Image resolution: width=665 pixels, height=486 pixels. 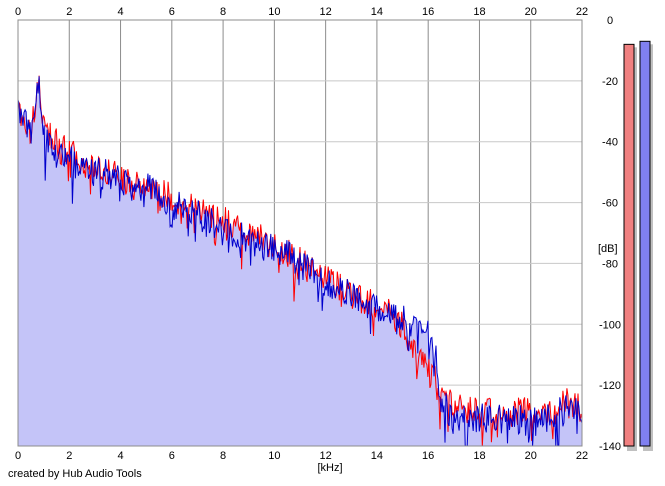 What do you see at coordinates (172, 456) in the screenshot?
I see `x-tick-label: 6` at bounding box center [172, 456].